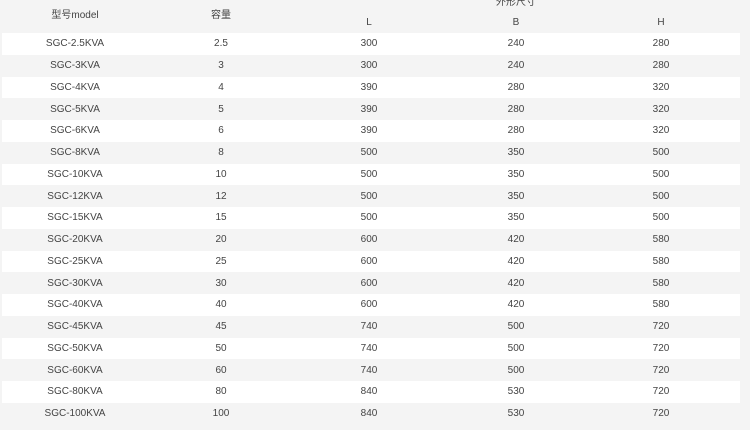 Image resolution: width=750 pixels, height=430 pixels. What do you see at coordinates (75, 109) in the screenshot?
I see `table-cell: SGC-5KVA` at bounding box center [75, 109].